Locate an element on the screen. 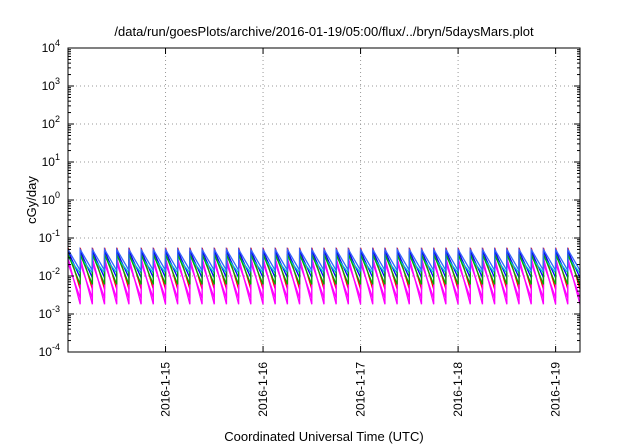 The height and width of the screenshot is (448, 640). y-tick-label: 10⁻¹ is located at coordinates (49, 236).